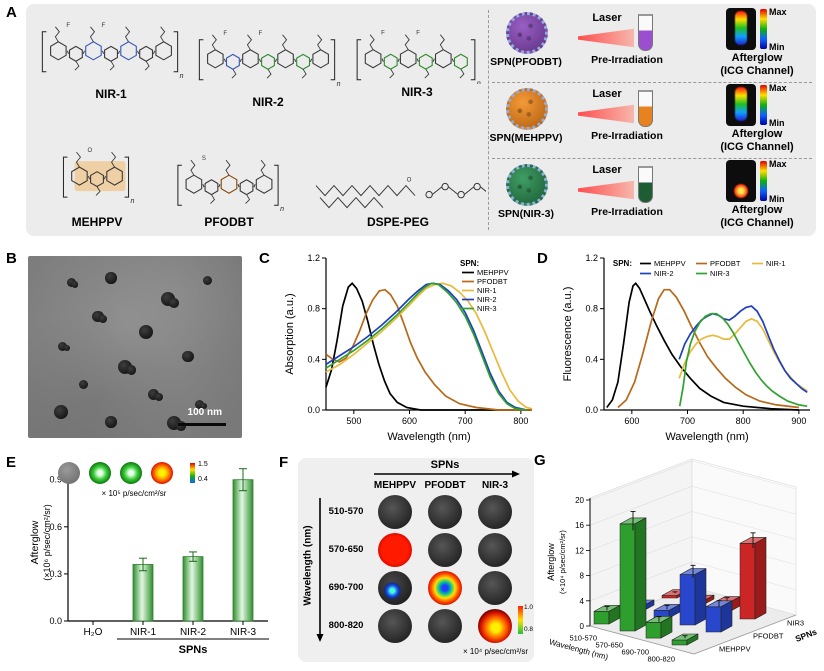 The width and height of the screenshot is (824, 671). What do you see at coordinates (680, 578) in the screenshot?
I see `bars` at bounding box center [680, 578].